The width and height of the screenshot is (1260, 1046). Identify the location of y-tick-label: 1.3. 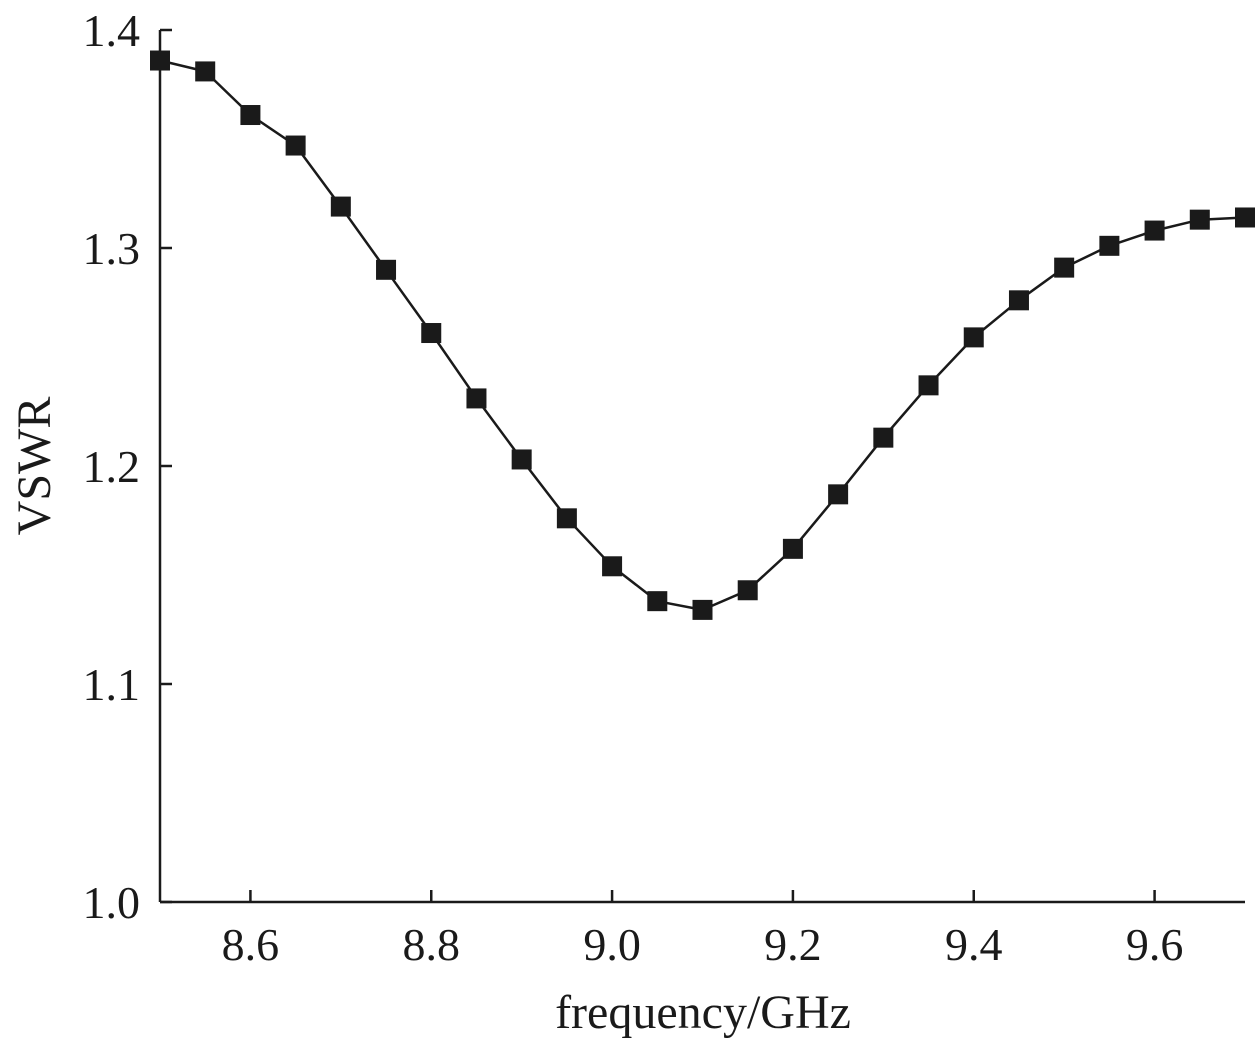
(112, 248).